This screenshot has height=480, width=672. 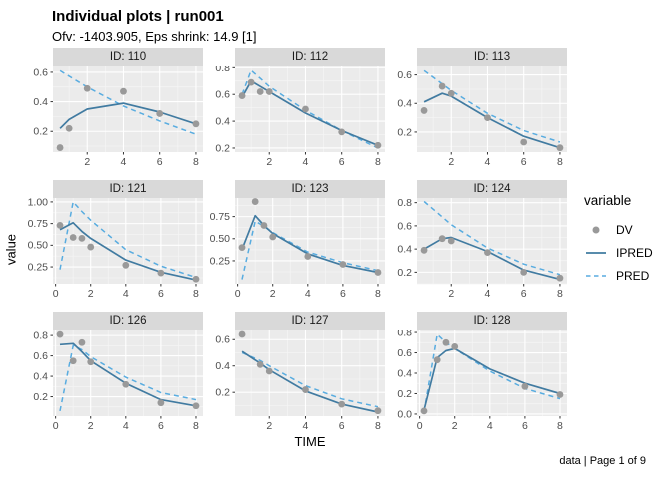 I want to click on legend-label-dv: DV, so click(x=624, y=229).